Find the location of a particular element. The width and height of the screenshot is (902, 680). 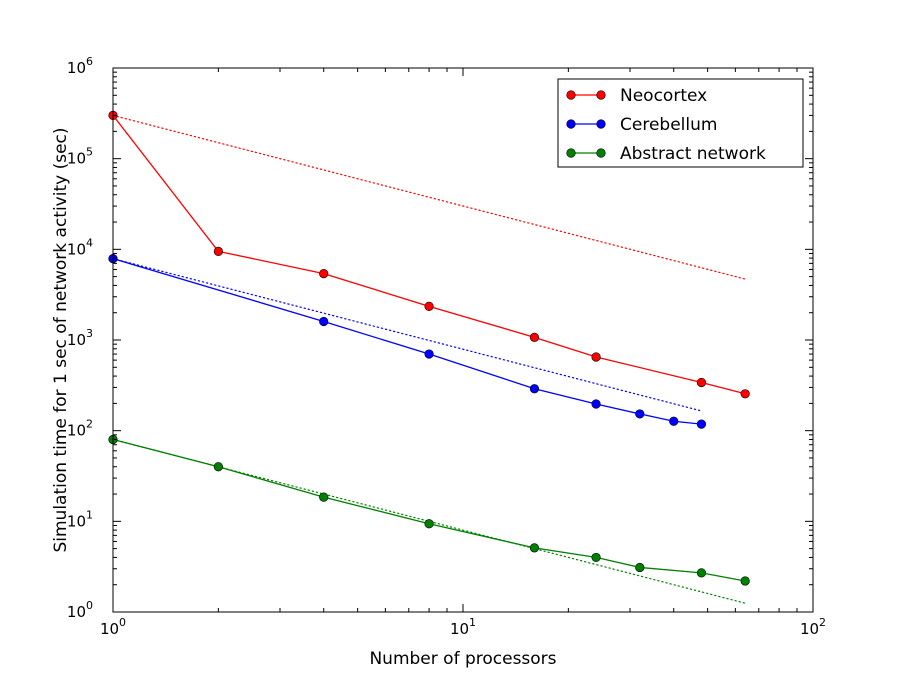

x-tick-label: 10¹ is located at coordinates (463, 627).